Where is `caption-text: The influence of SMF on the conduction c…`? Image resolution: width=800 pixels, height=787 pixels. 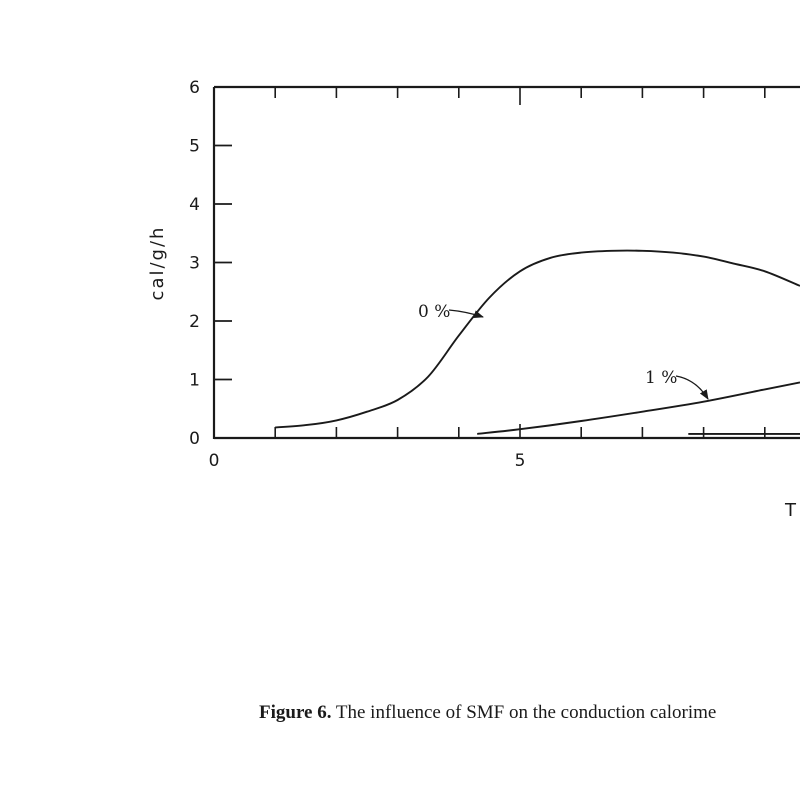 caption-text: The influence of SMF on the conduction c… is located at coordinates (524, 712).